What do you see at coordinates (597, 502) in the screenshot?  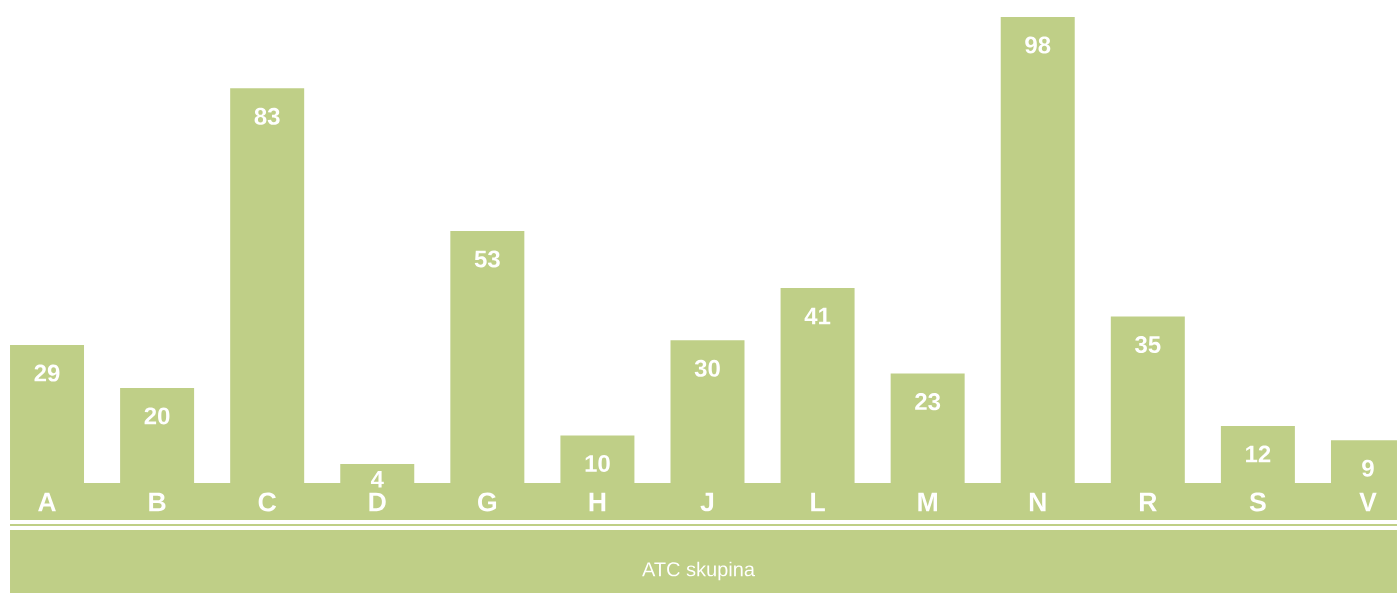 I see `x-tick-label: H` at bounding box center [597, 502].